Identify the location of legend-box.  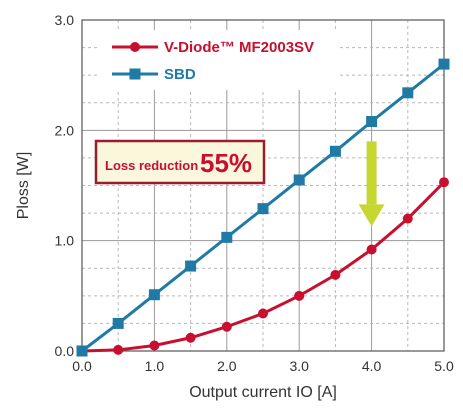
(219, 60).